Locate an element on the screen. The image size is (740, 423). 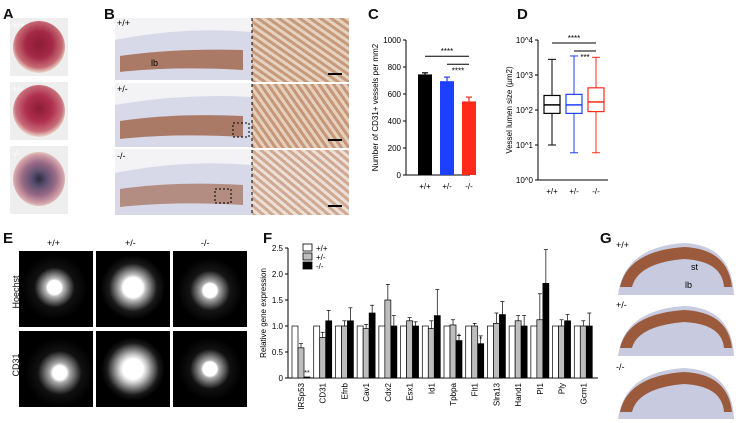
legend-label: +/- is located at coordinates (321, 257).